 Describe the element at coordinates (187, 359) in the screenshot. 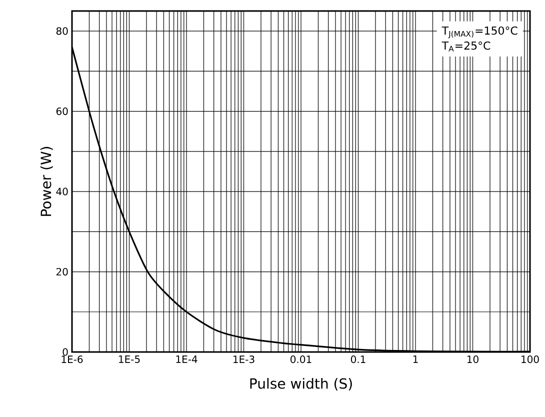

I see `x-tick-label: 1E-4` at that location.